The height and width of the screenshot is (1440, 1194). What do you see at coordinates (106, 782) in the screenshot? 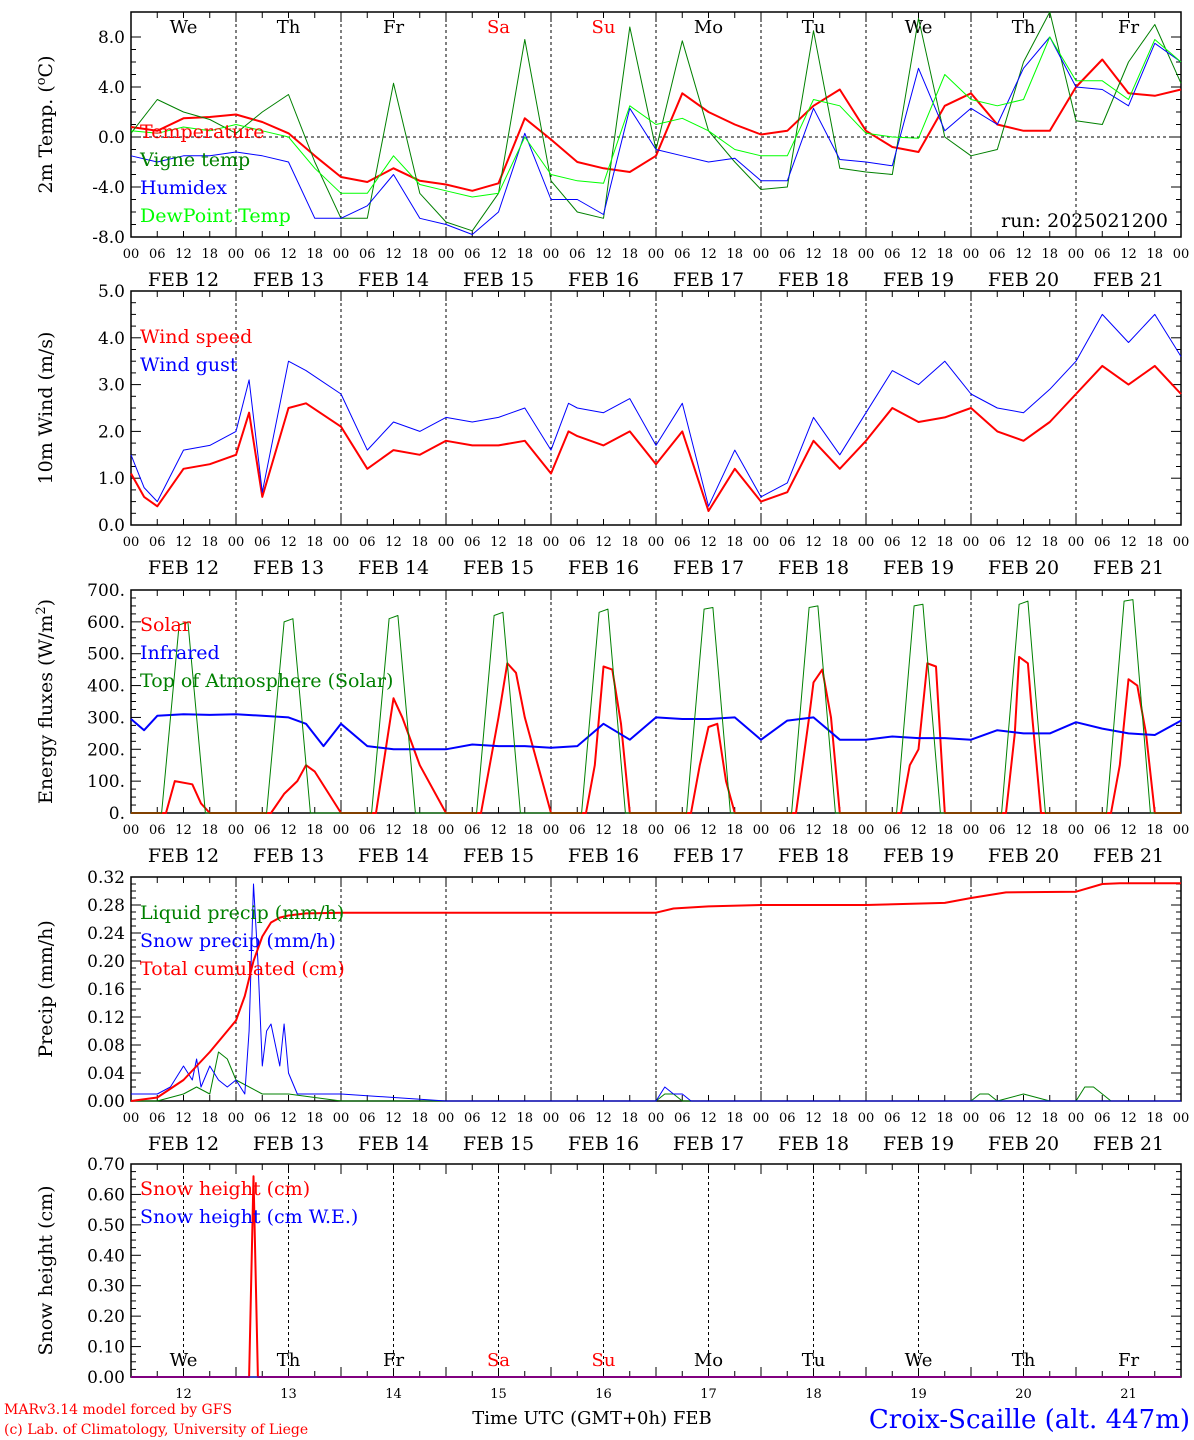
I see `y-tick-label: 100.` at bounding box center [106, 782].